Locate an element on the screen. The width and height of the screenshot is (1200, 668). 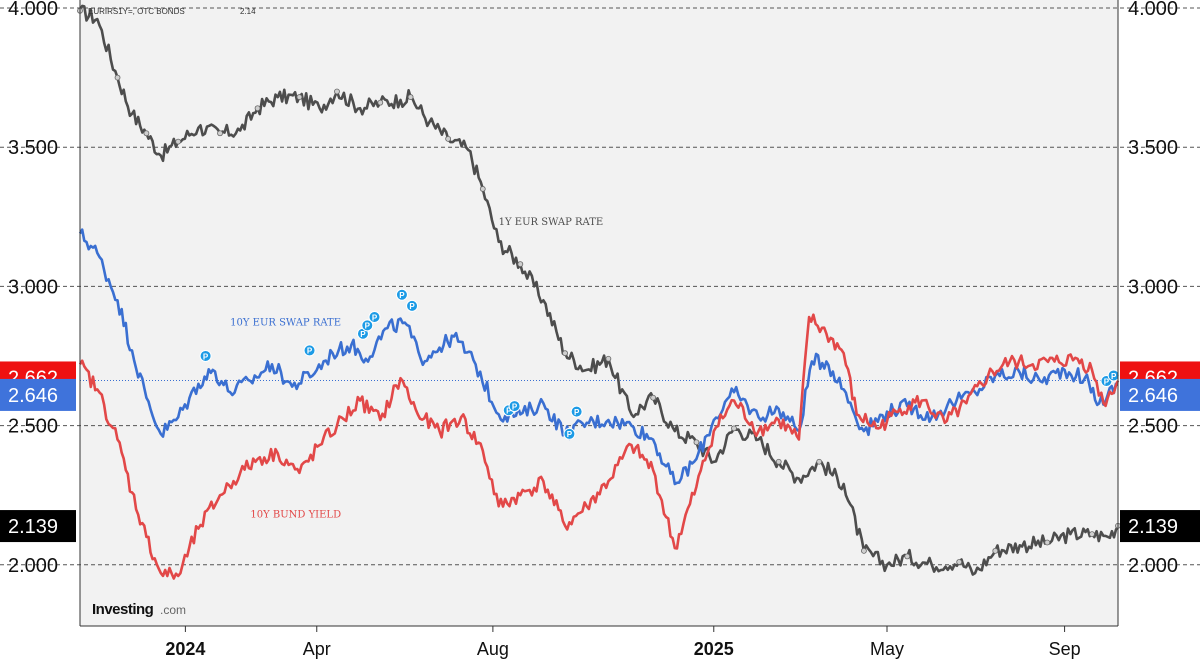
logo-name: Investing is located at coordinates (123, 609).